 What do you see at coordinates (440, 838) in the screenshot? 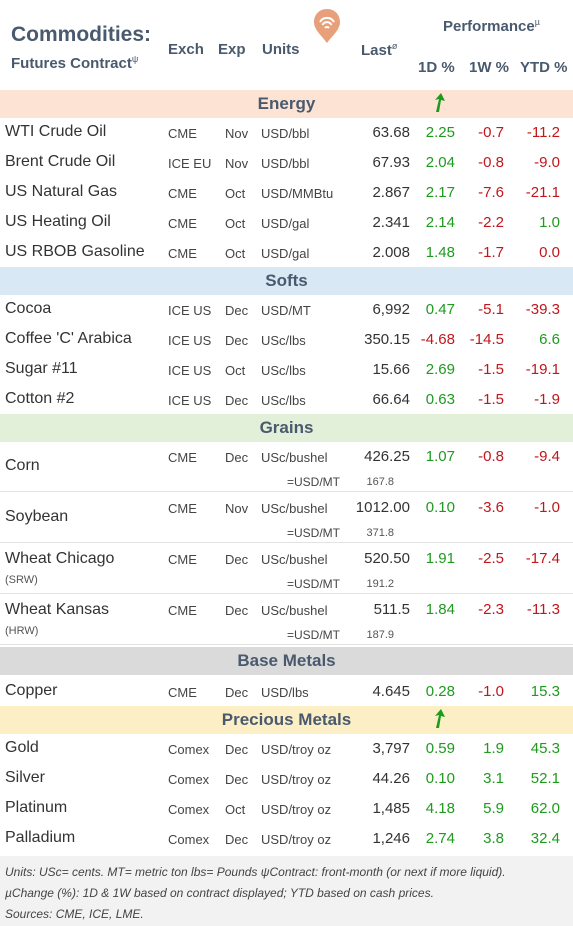
I see `change-1d: 2.74` at bounding box center [440, 838].